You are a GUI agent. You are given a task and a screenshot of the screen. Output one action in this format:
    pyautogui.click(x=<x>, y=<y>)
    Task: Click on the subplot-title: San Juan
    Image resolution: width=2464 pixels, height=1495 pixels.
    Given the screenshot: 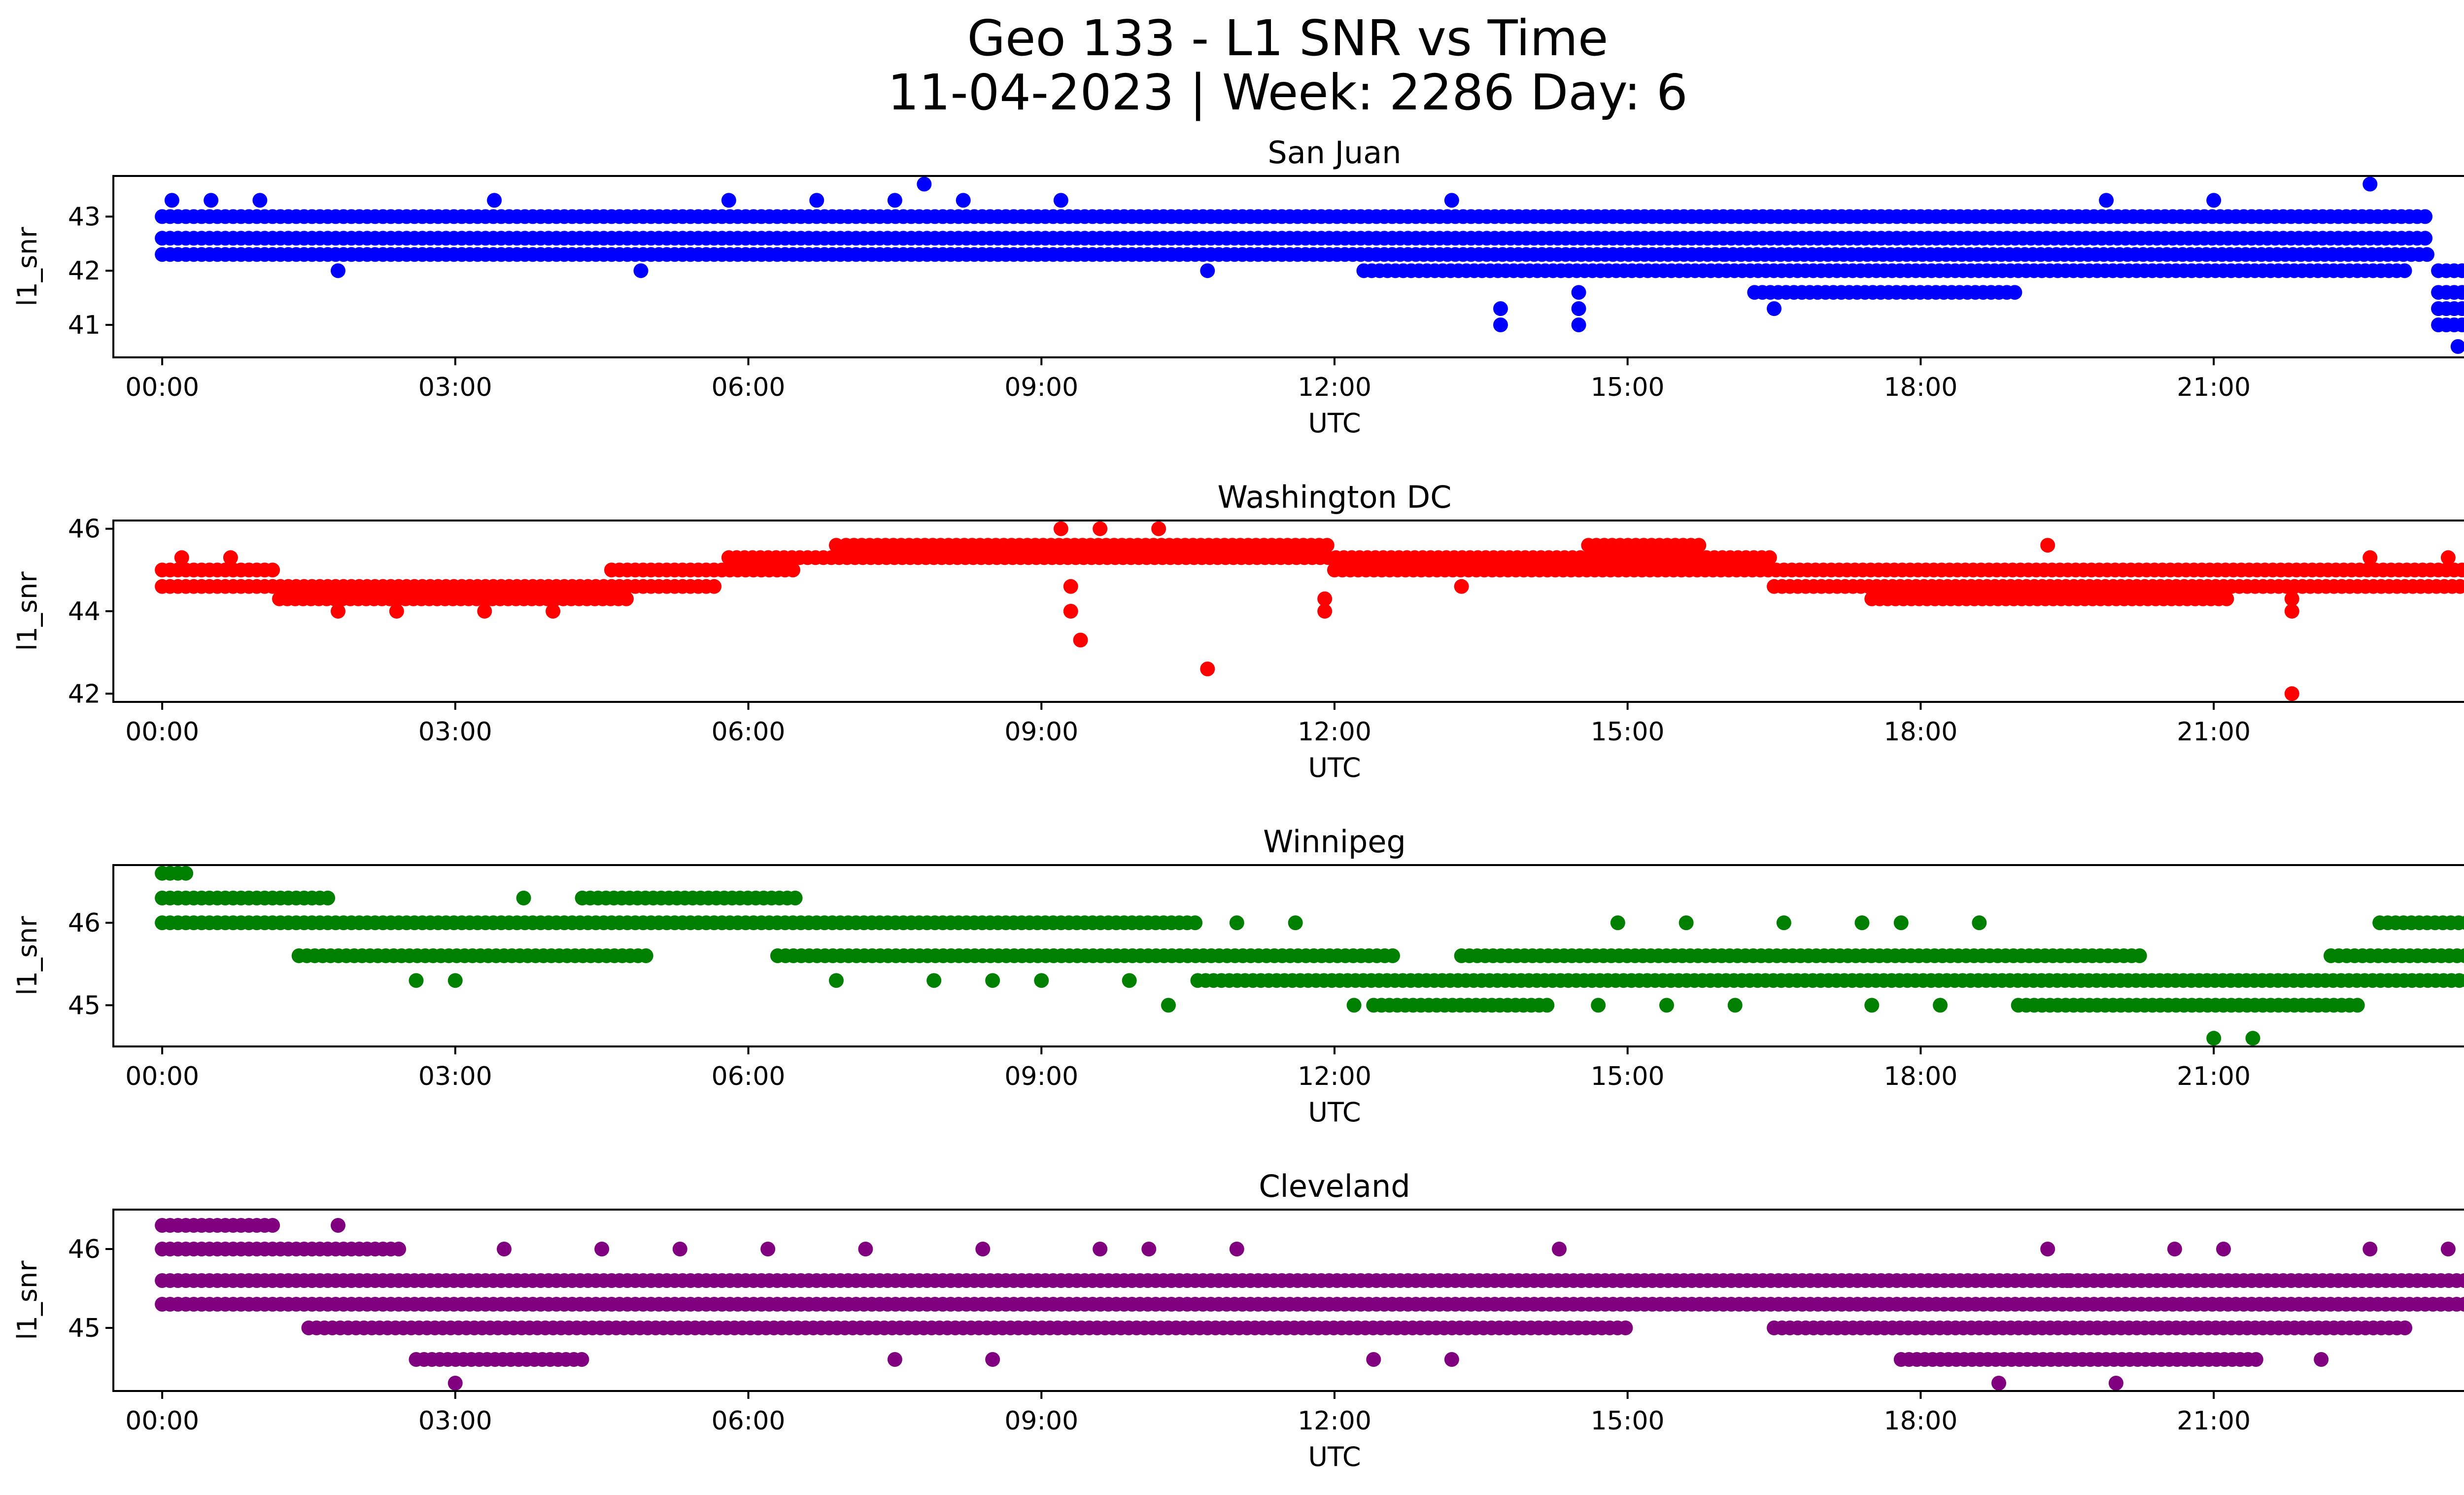 What is the action you would take?
    pyautogui.click(x=1334, y=153)
    